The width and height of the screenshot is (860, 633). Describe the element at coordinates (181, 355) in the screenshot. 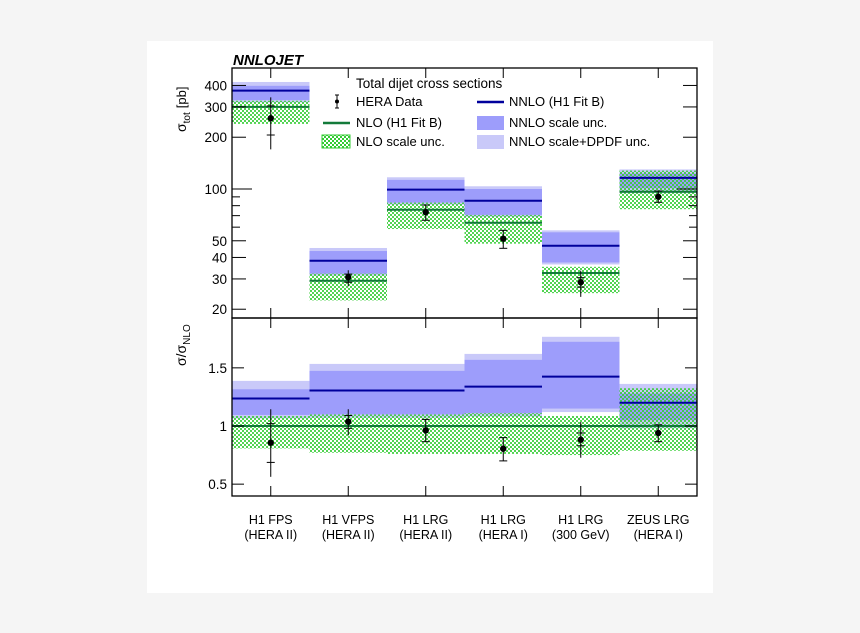

I see `ratio-label-symbol: σ/σ` at that location.